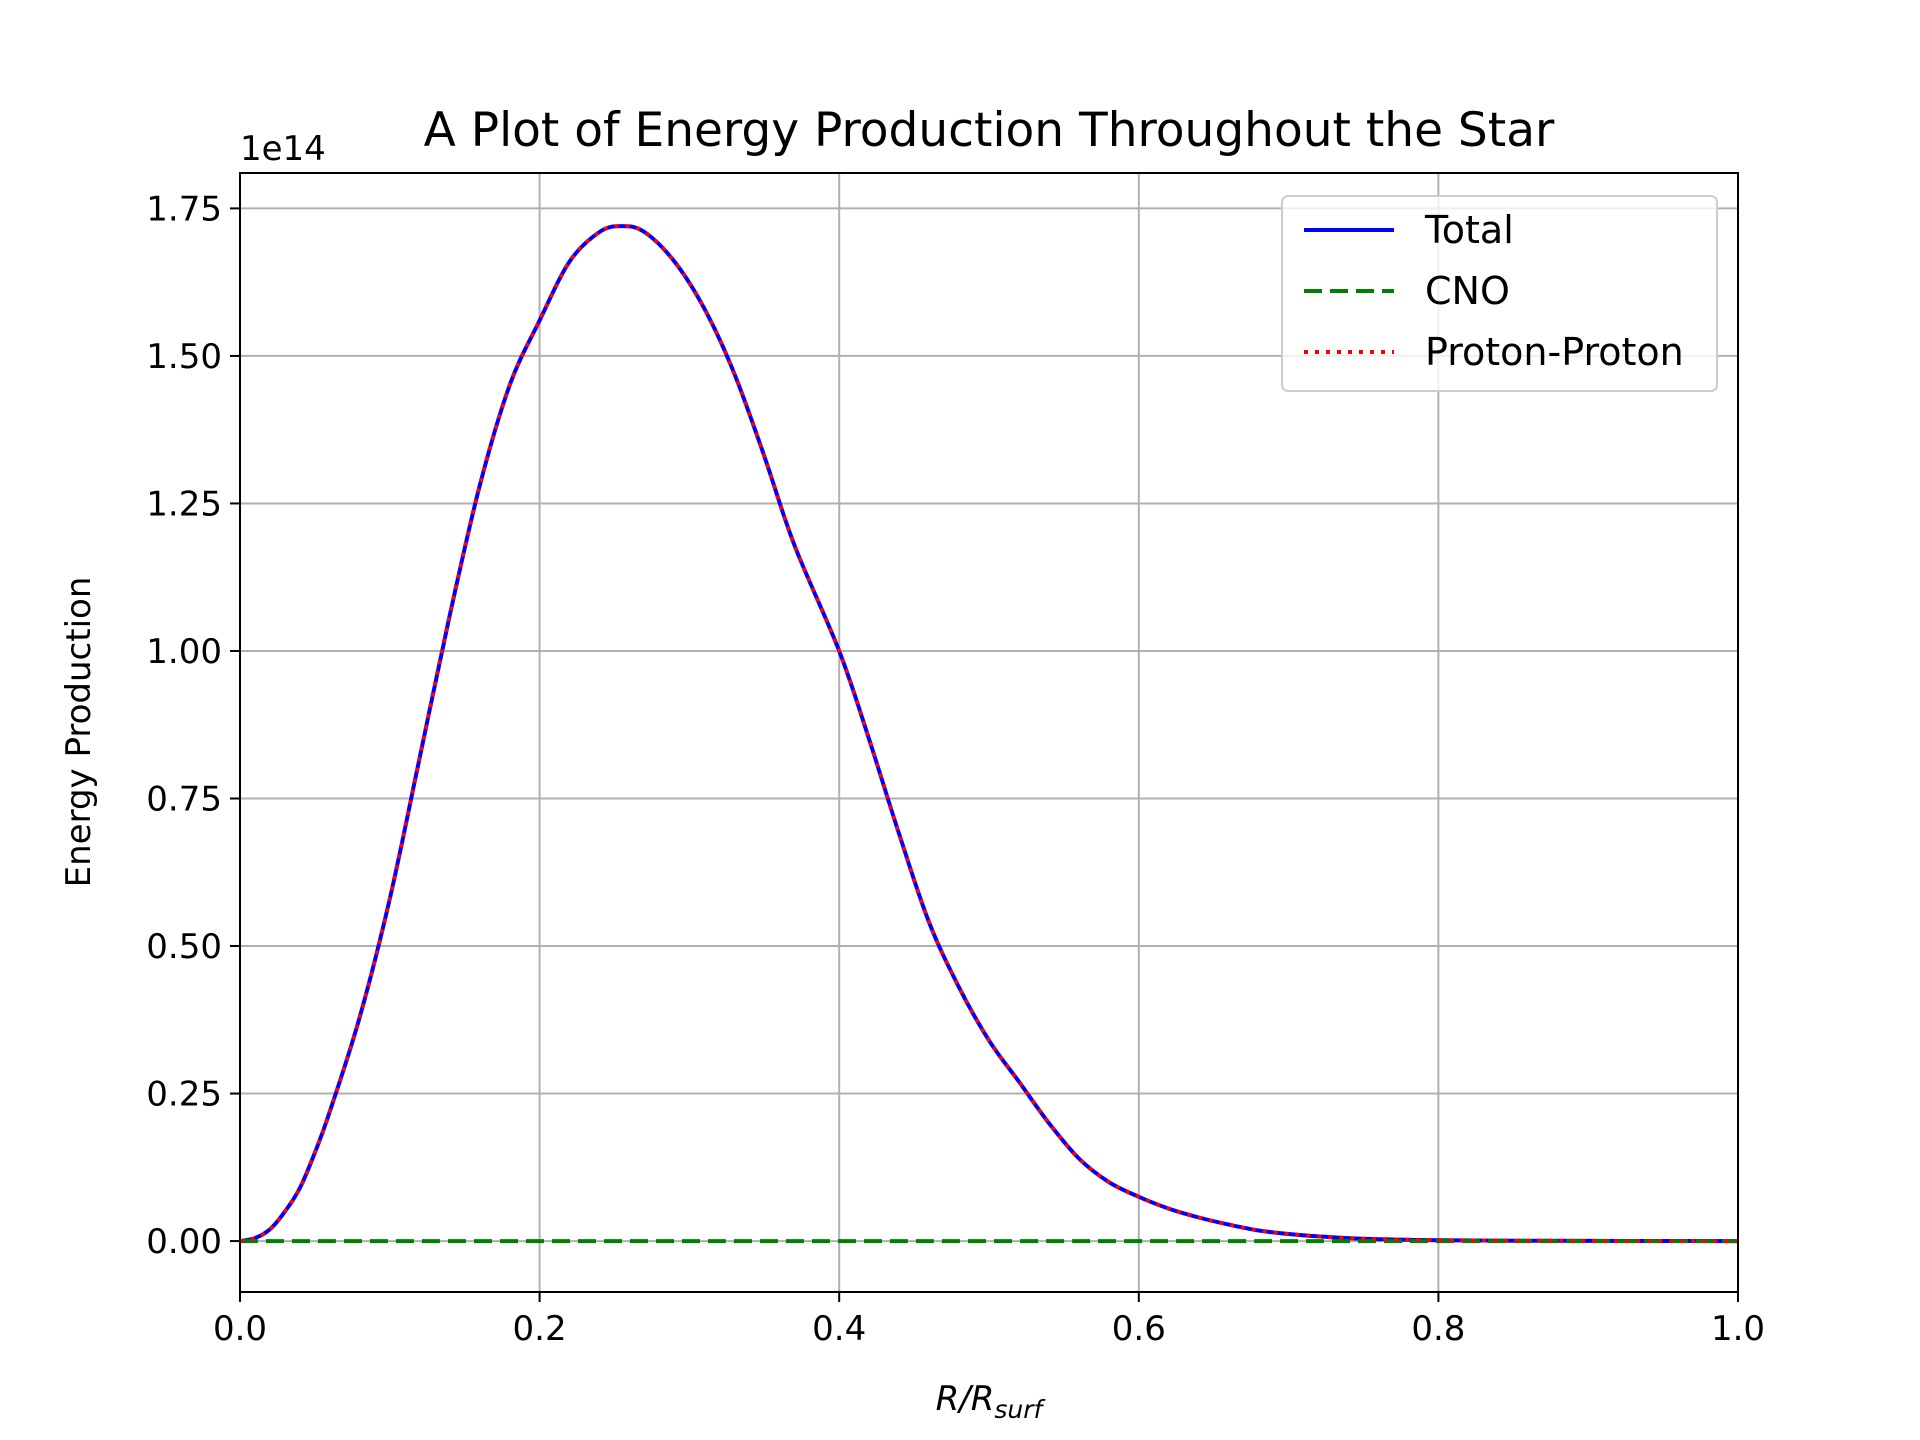 The image size is (1920, 1440). I want to click on legend-frame, so click(1499, 293).